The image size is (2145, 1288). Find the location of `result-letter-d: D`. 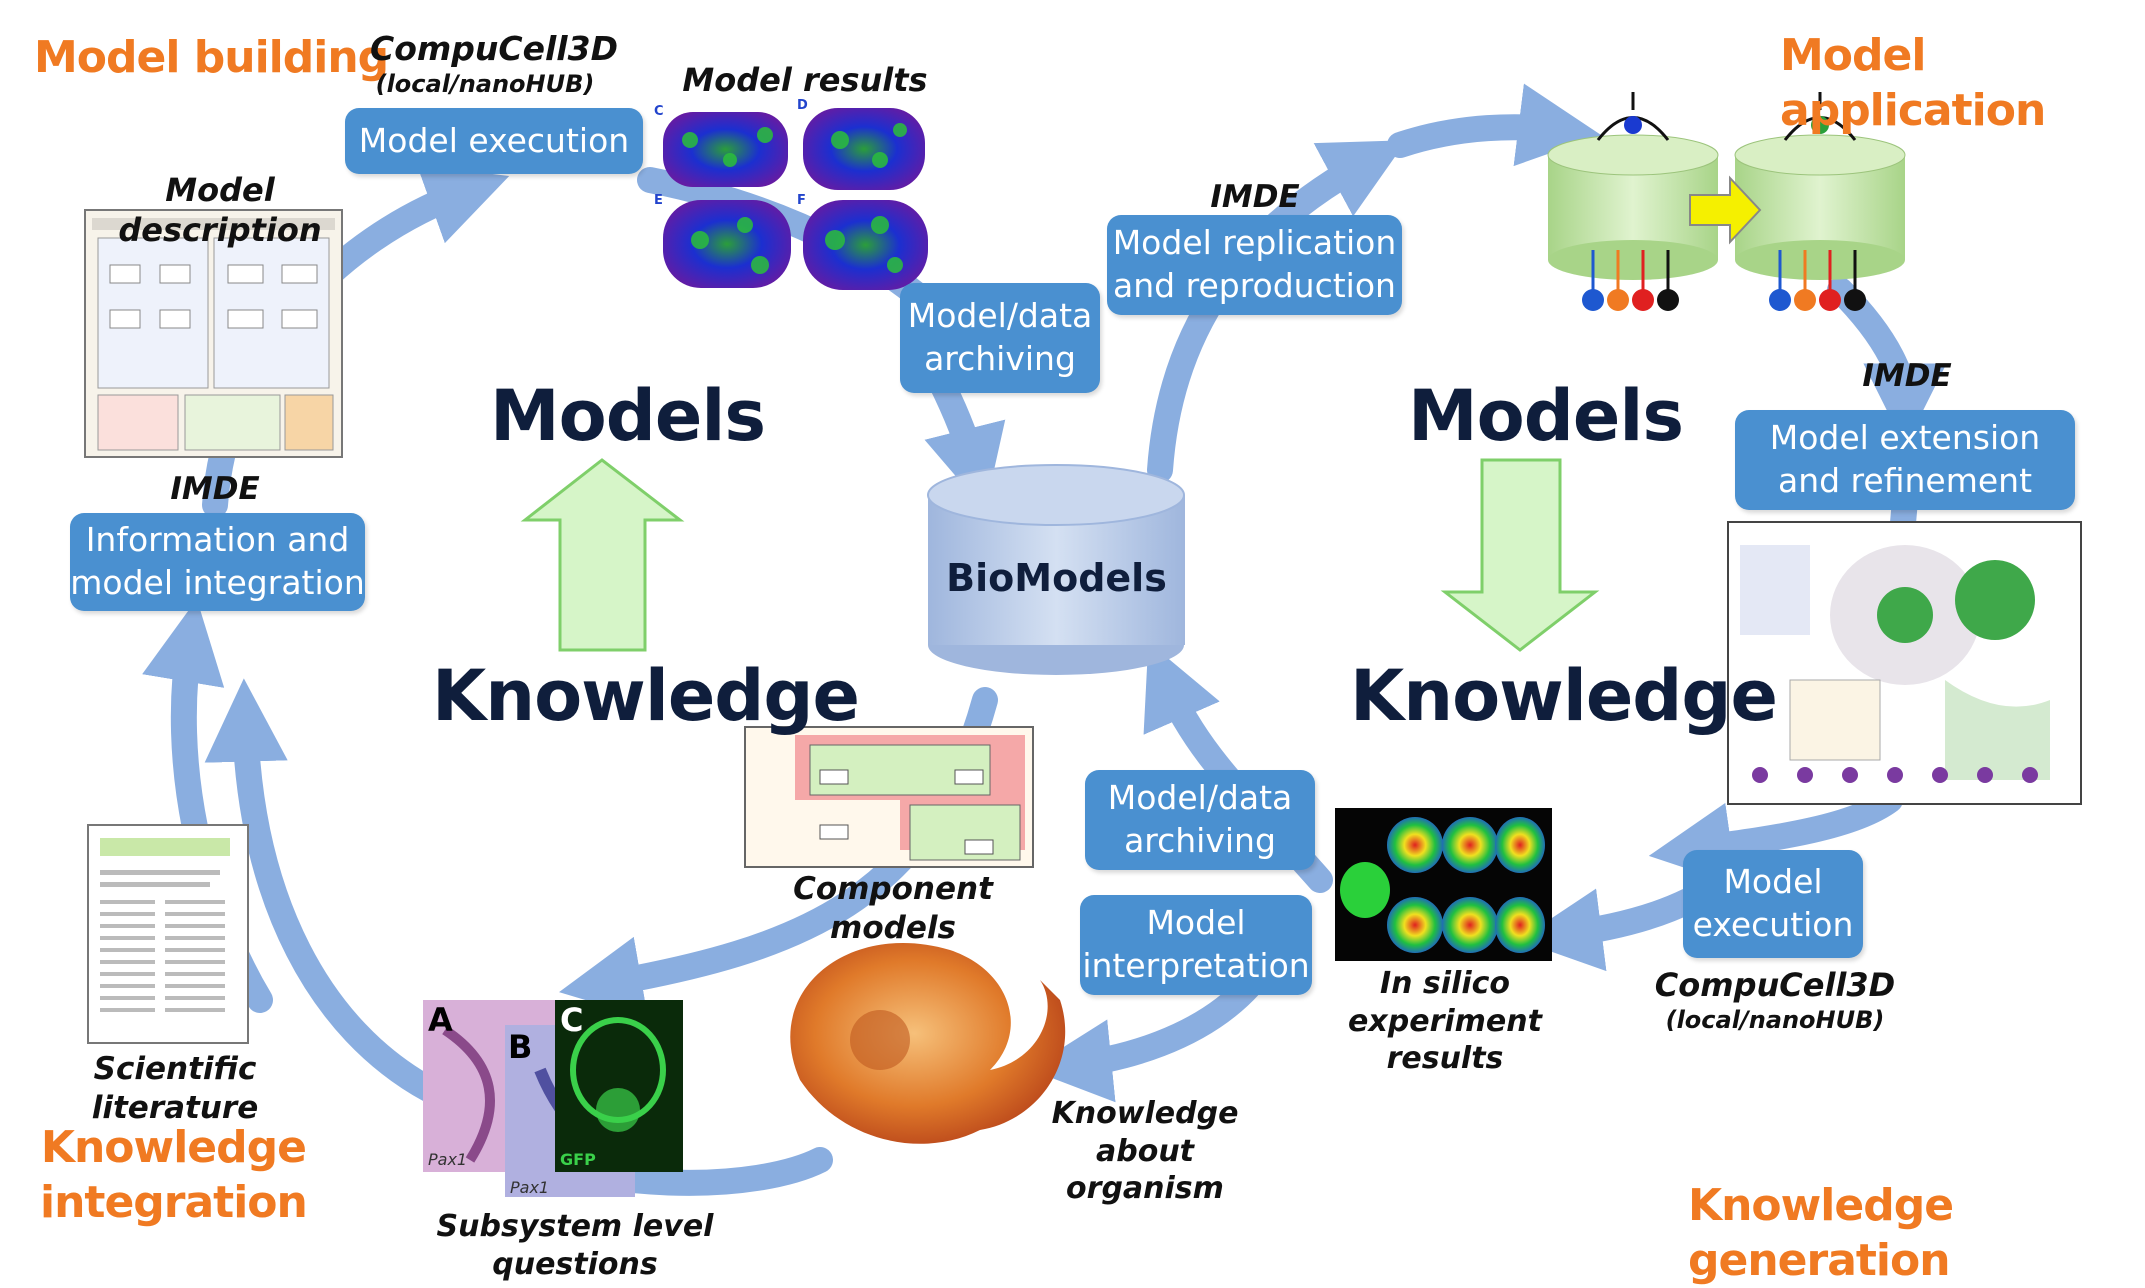

result-letter-d: D is located at coordinates (802, 105).